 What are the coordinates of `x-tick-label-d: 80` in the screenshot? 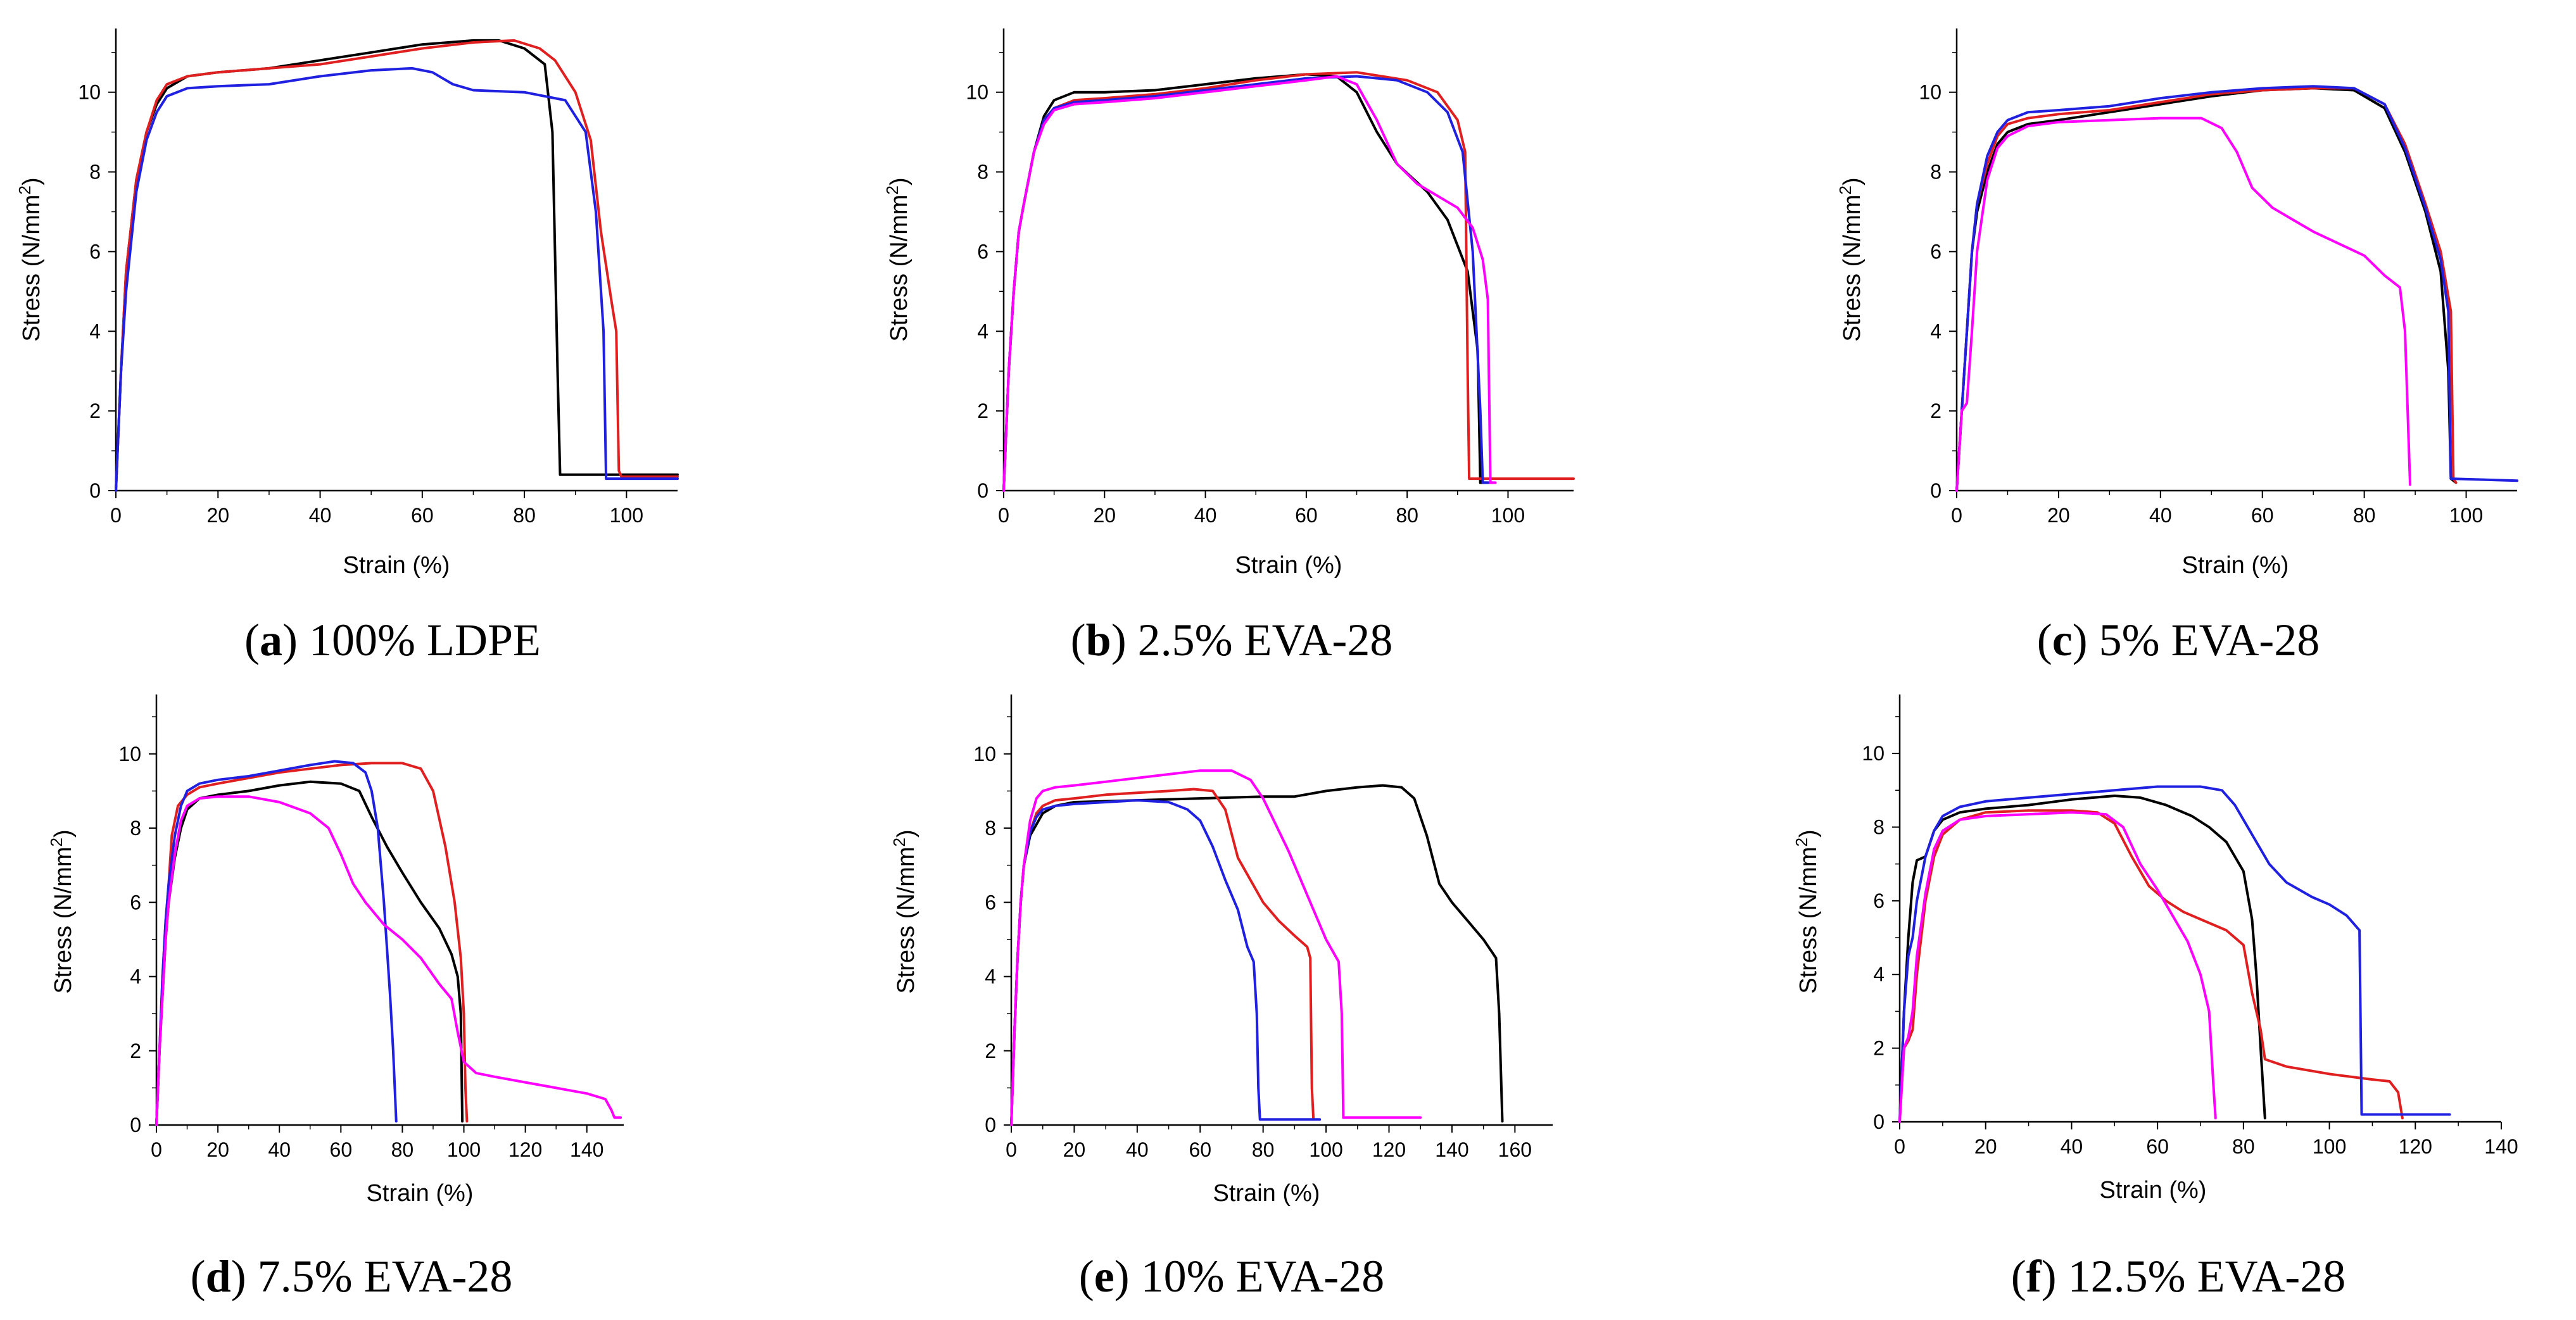 It's located at (402, 1149).